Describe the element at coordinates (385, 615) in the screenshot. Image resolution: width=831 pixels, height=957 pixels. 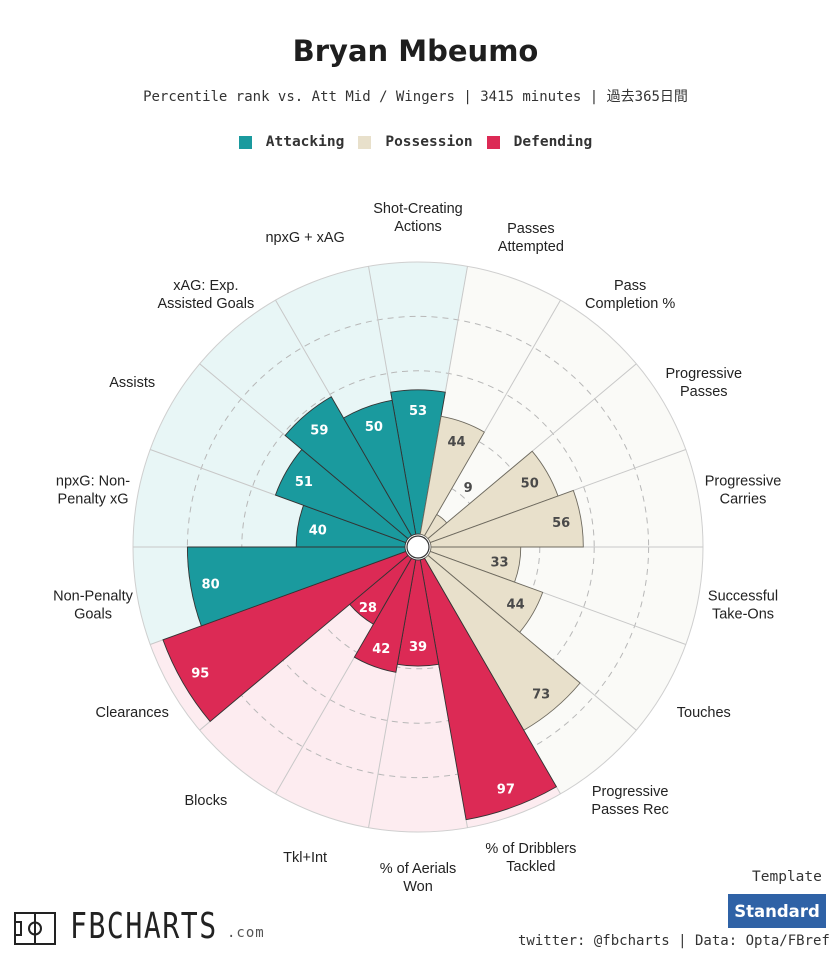
I see `bar-tkl-int` at that location.